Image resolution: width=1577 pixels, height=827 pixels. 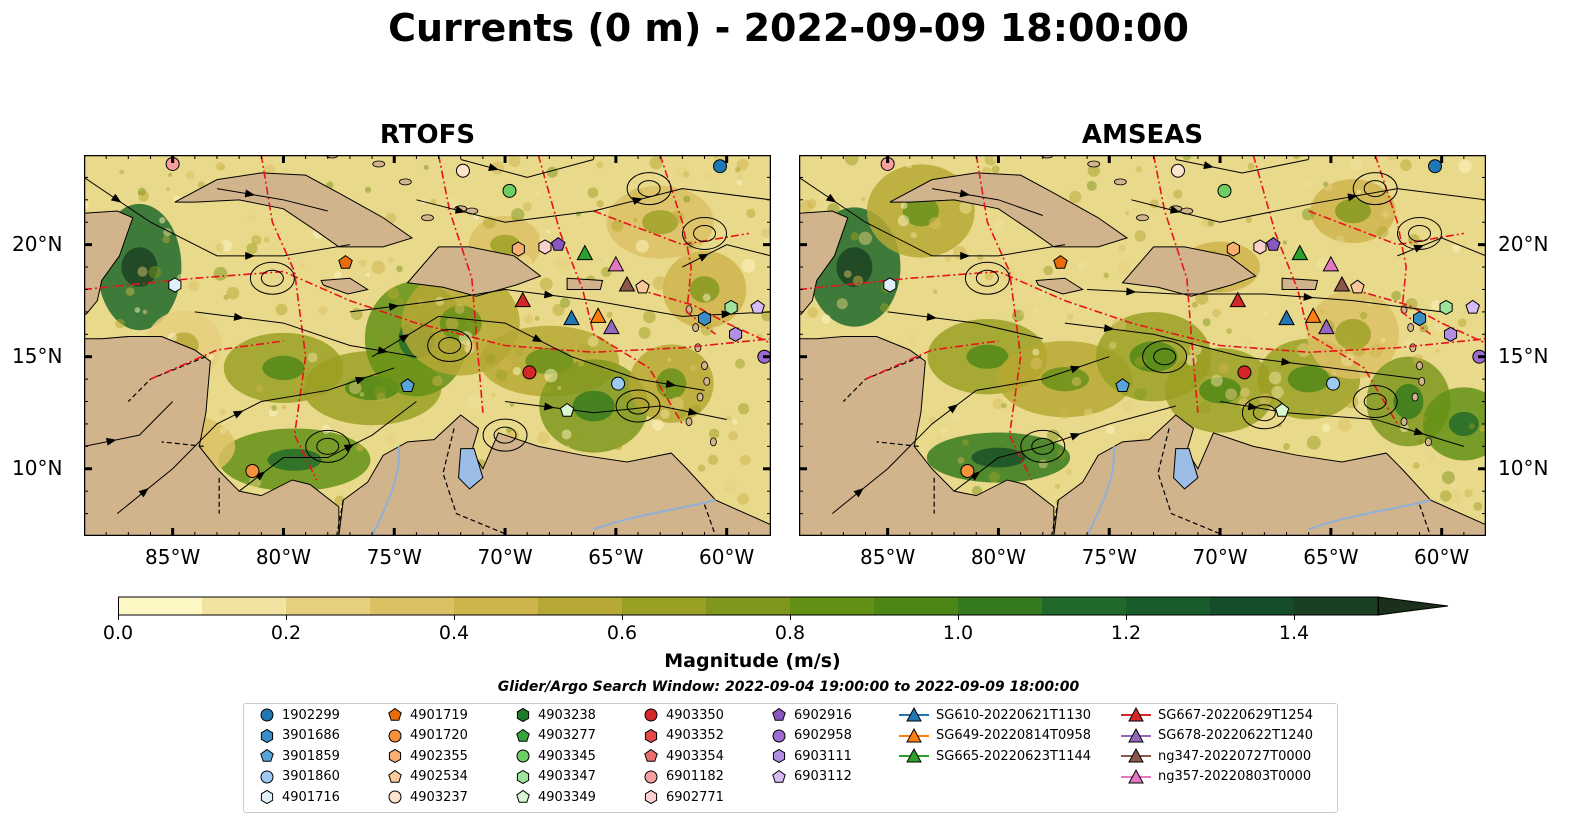 I want to click on colorbar, so click(x=783, y=608).